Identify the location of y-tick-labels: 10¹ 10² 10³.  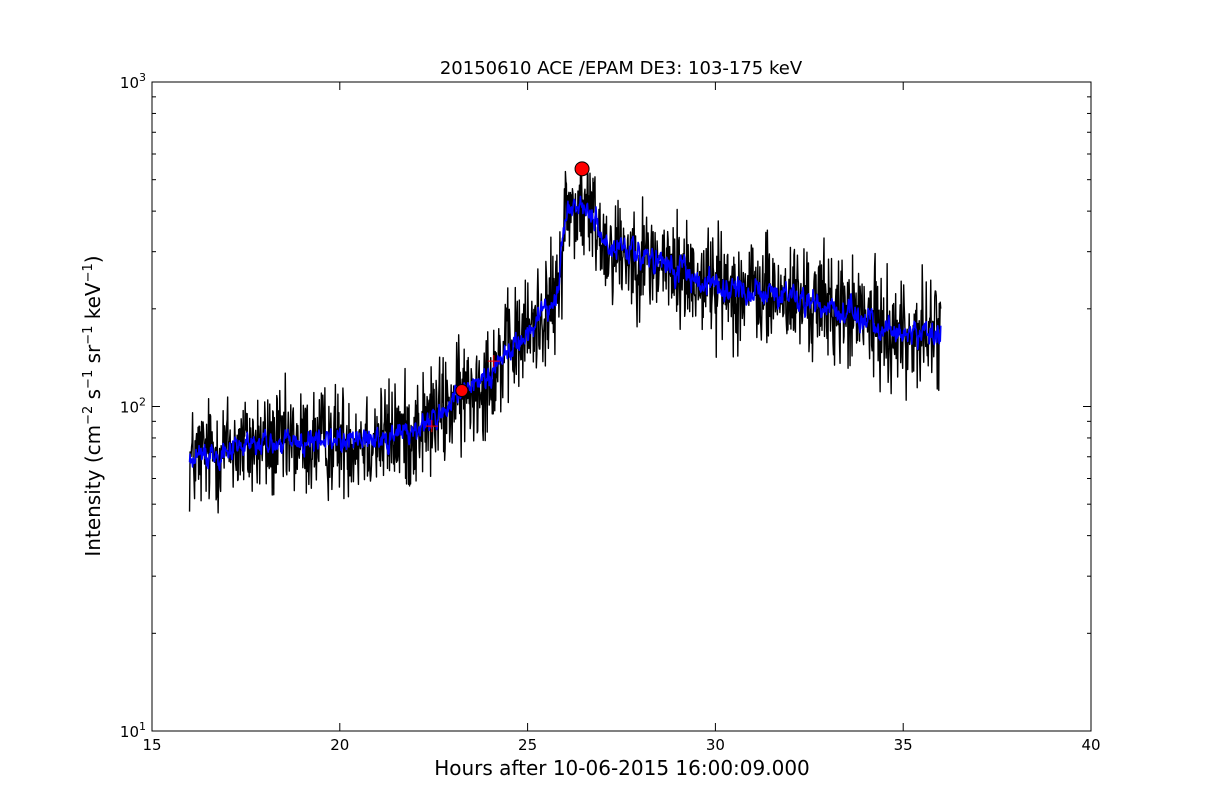
(133, 406).